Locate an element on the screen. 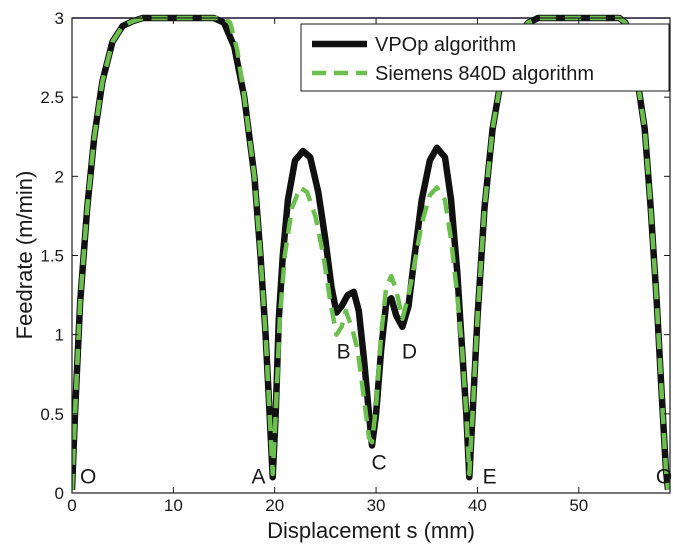  y-tick-label: 1.5 is located at coordinates (52, 256).